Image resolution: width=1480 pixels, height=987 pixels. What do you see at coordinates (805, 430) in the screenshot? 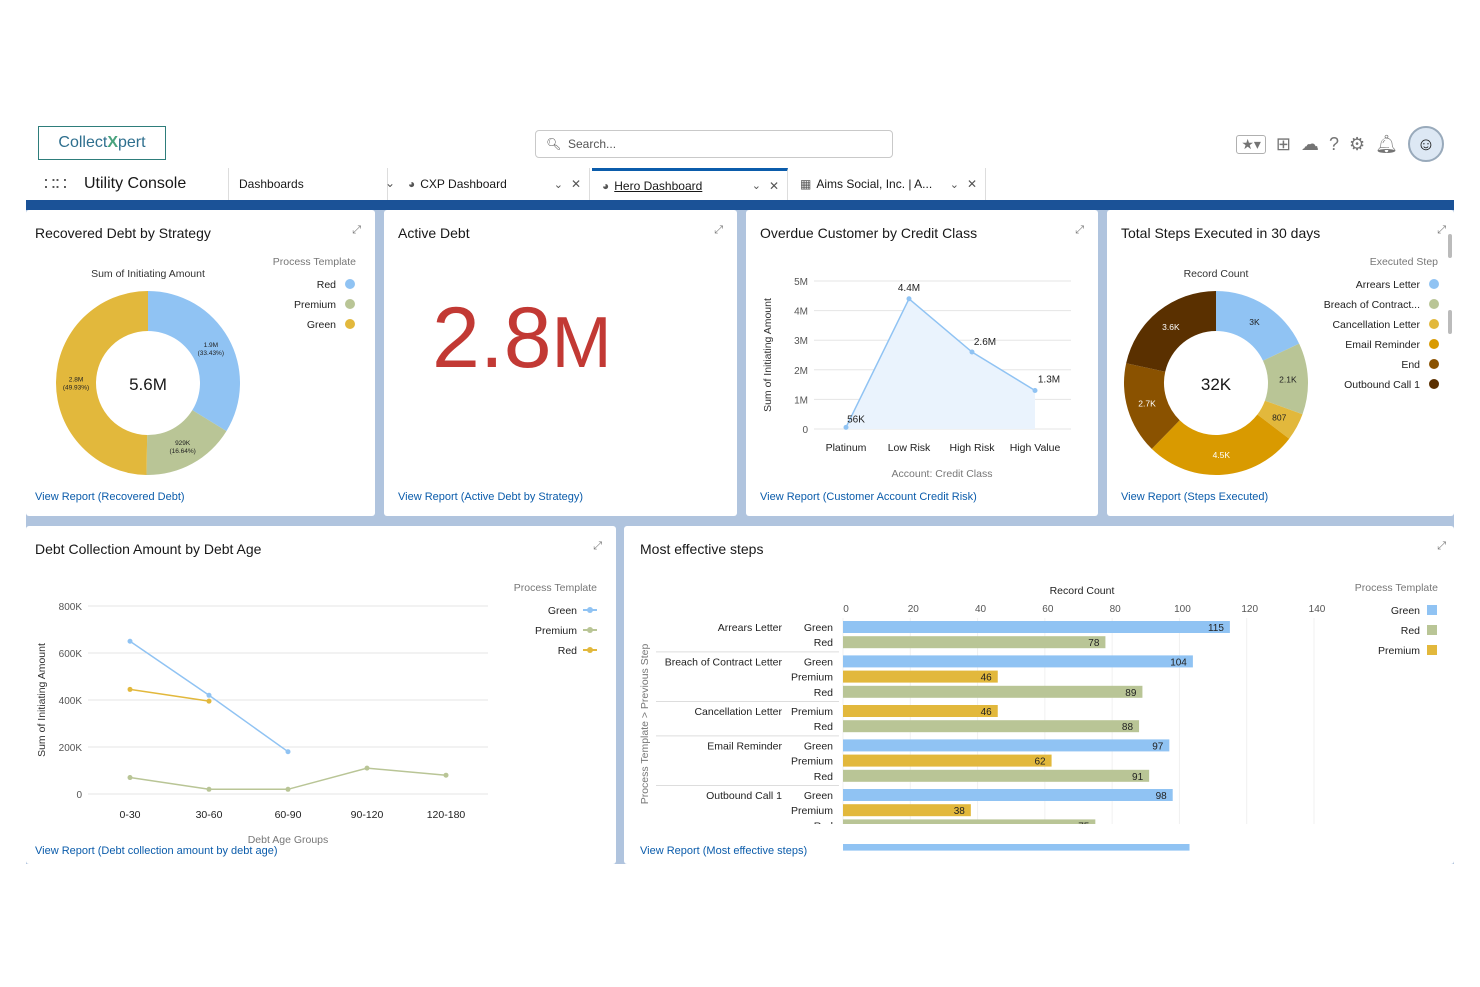
I see `y-tick-label: 0` at bounding box center [805, 430].